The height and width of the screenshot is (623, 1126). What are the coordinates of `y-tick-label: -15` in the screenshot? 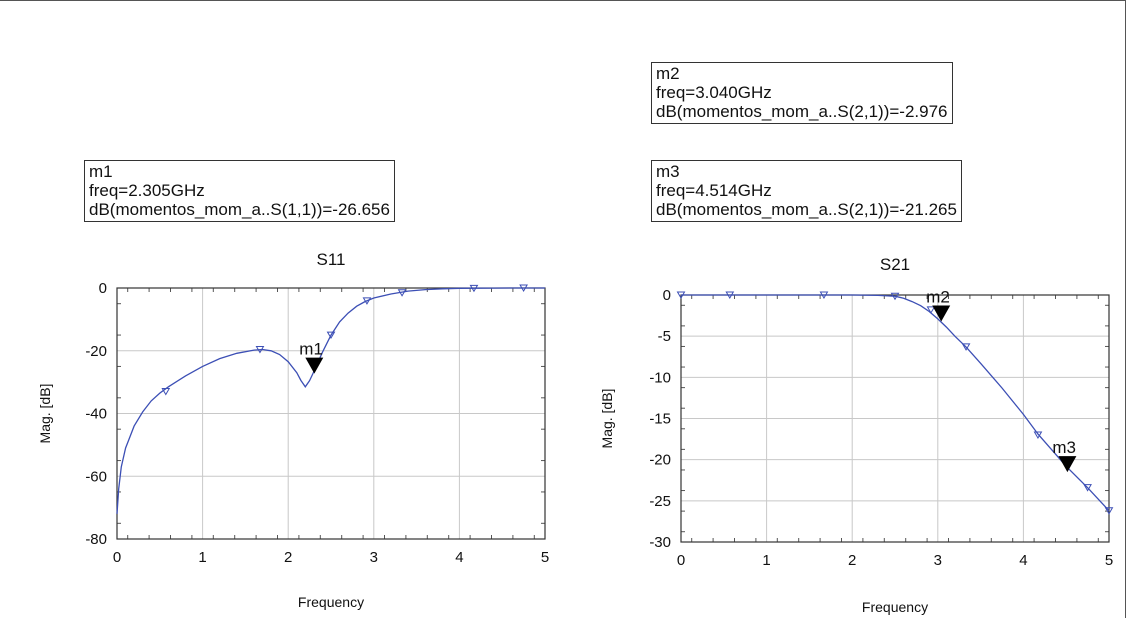 It's located at (660, 419).